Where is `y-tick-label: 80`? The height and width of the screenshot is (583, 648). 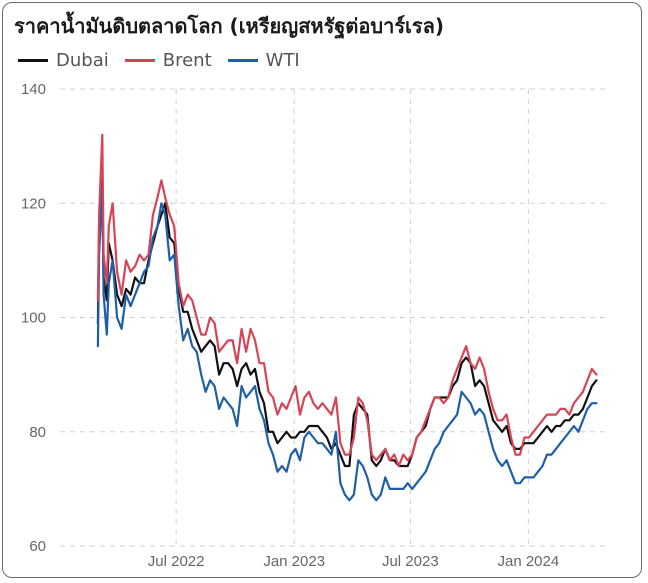 y-tick-label: 80 is located at coordinates (37, 432).